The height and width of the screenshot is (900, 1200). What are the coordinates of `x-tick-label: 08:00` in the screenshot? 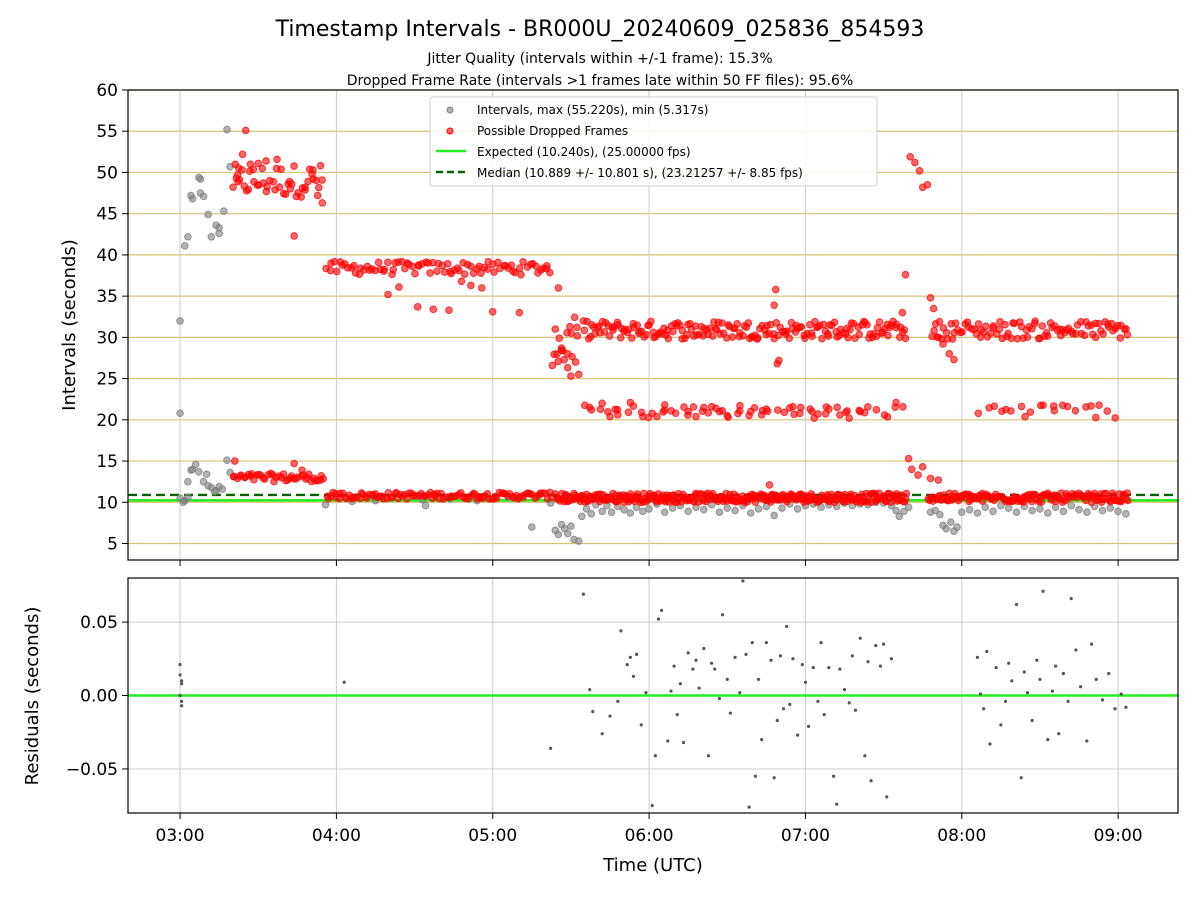 It's located at (961, 836).